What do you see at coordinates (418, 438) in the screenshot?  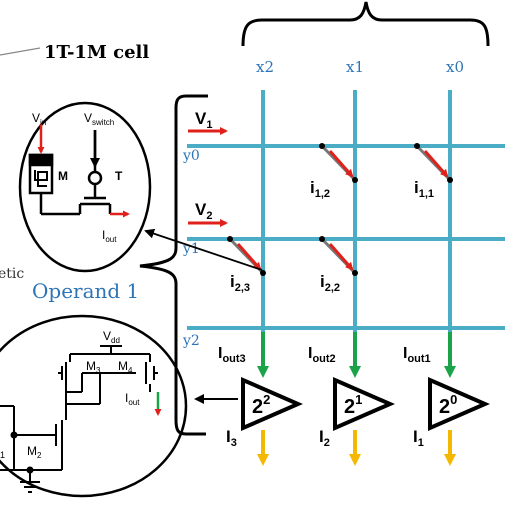 I see `final-current-i1: I1` at bounding box center [418, 438].